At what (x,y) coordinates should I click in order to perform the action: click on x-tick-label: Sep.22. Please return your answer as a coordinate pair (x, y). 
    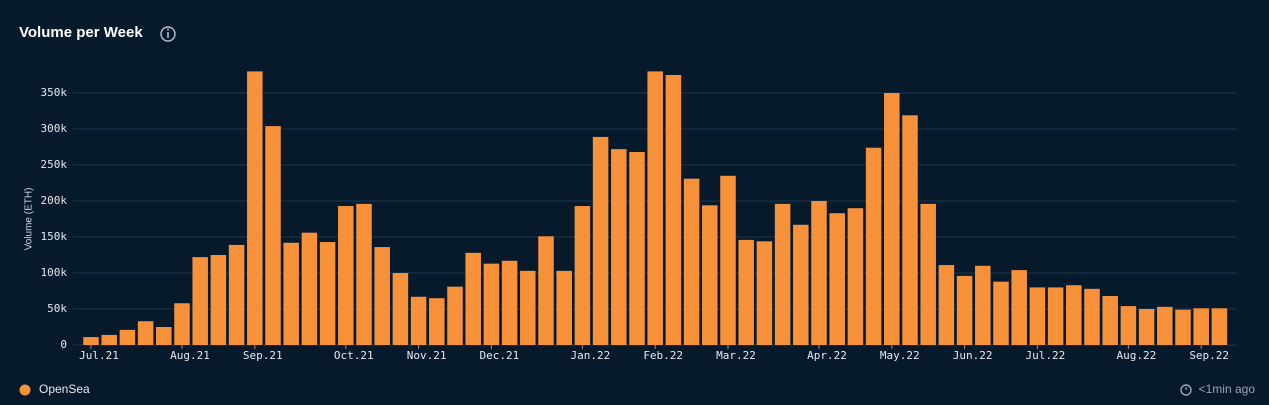
    Looking at the image, I should click on (1209, 355).